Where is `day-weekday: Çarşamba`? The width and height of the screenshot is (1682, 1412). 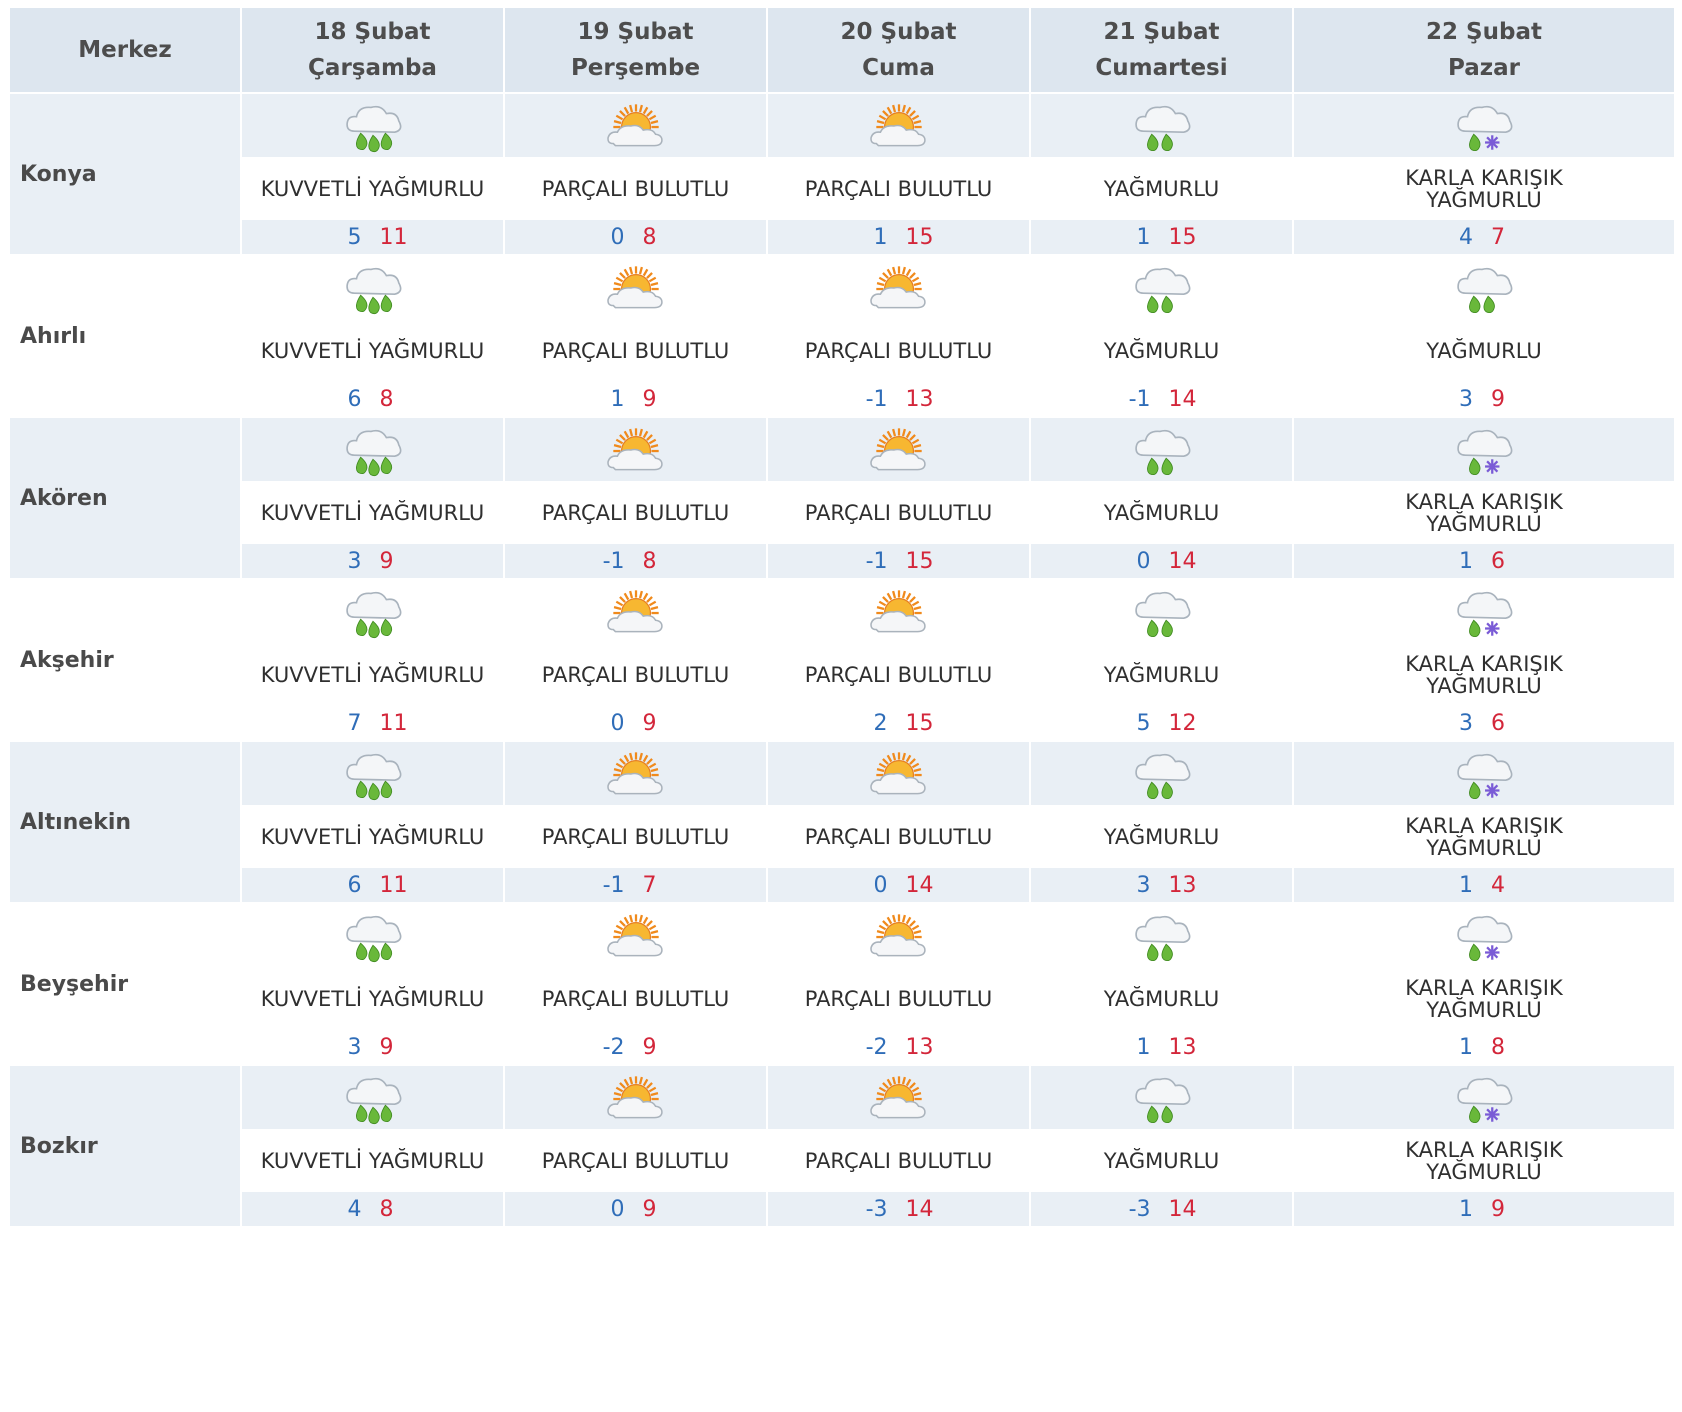 day-weekday: Çarşamba is located at coordinates (372, 68).